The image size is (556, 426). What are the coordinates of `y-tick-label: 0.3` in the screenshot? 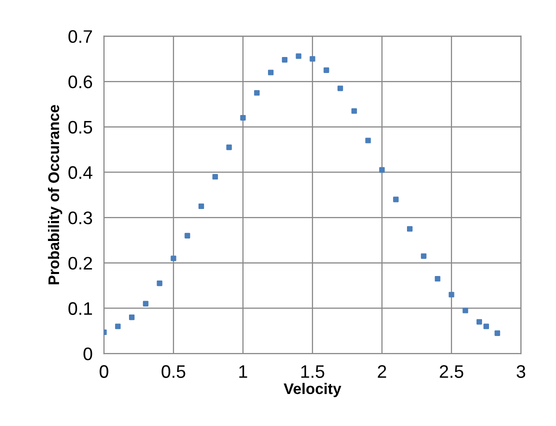 It's located at (80, 218).